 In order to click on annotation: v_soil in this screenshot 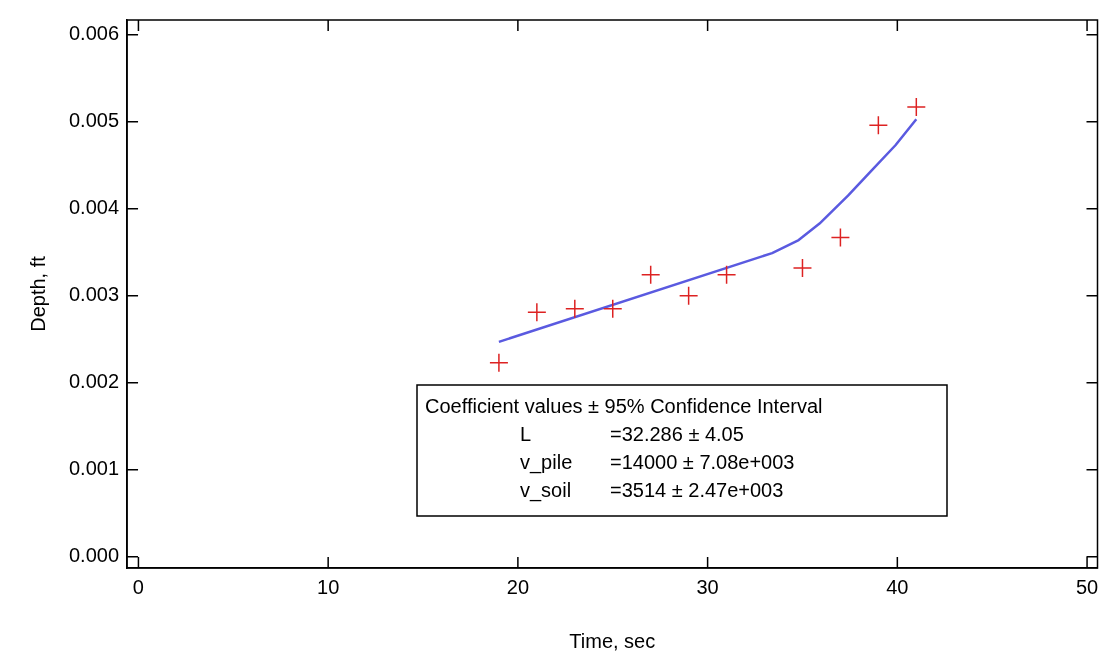, I will do `click(546, 490)`.